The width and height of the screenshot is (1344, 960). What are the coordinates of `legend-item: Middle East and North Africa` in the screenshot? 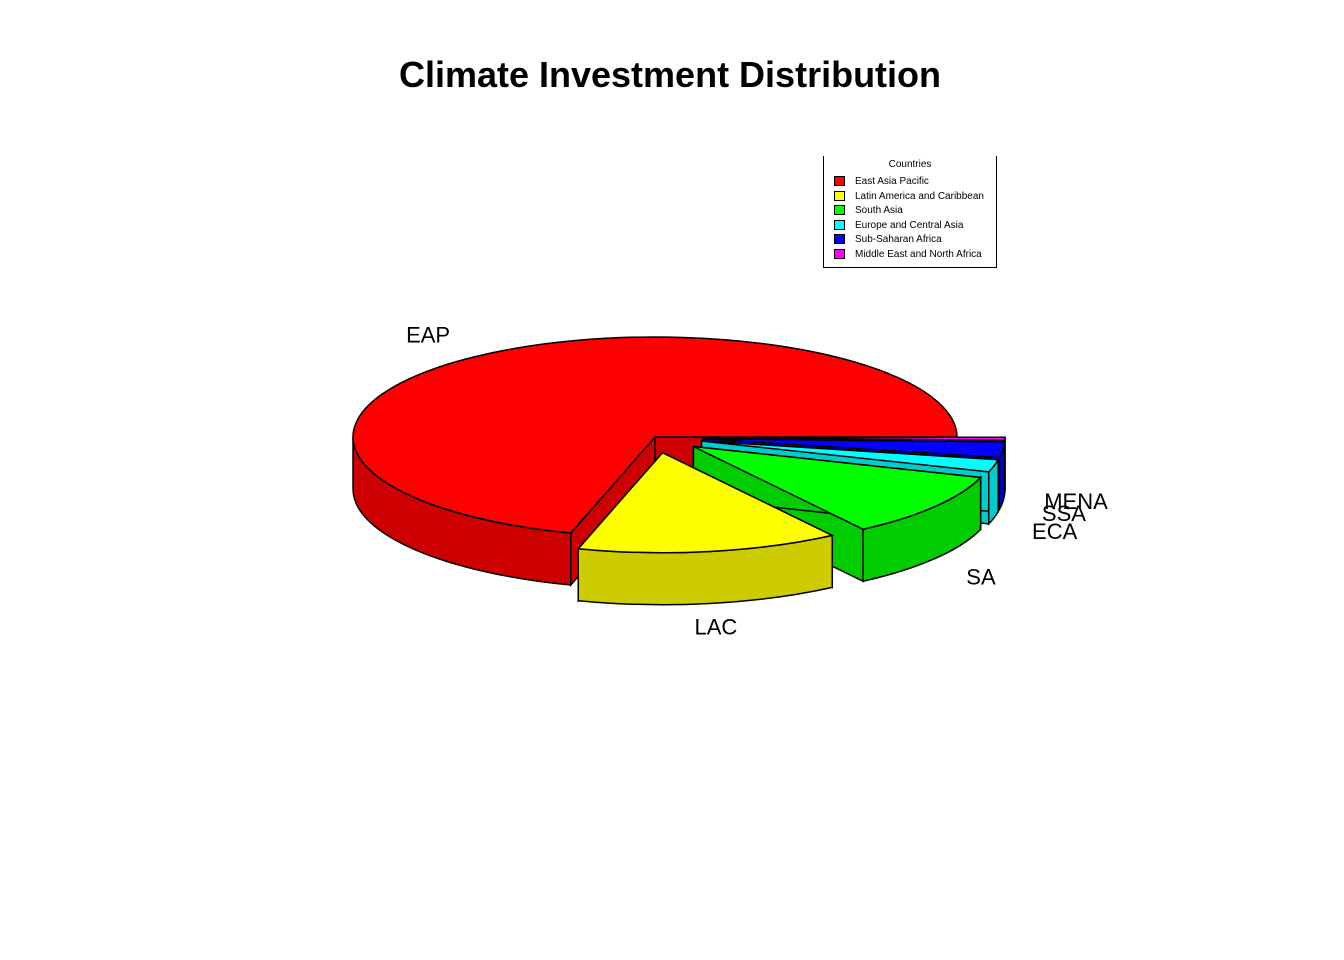 It's located at (908, 254).